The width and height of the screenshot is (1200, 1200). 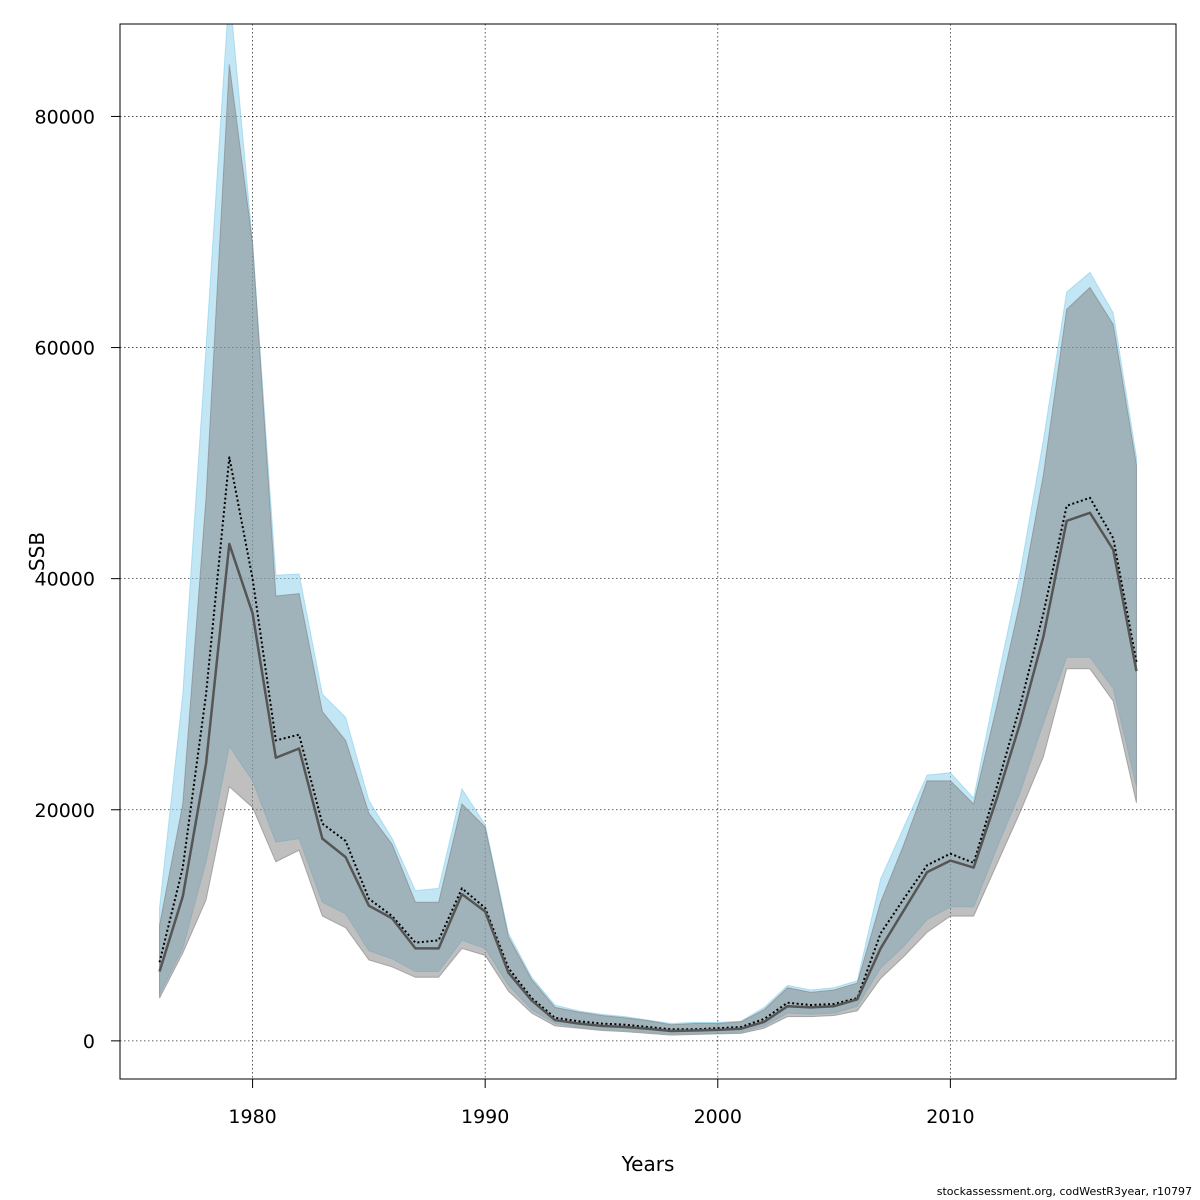 What do you see at coordinates (65, 580) in the screenshot?
I see `y-tick-label-40000: 40000` at bounding box center [65, 580].